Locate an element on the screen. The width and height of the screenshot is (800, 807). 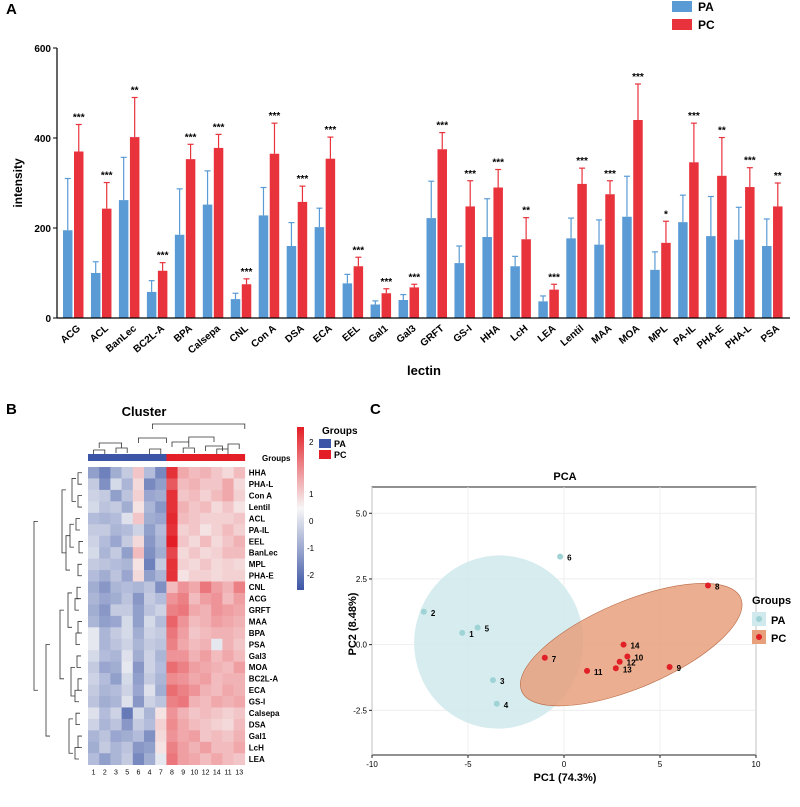
groups-row-label: Groups is located at coordinates (276, 458).